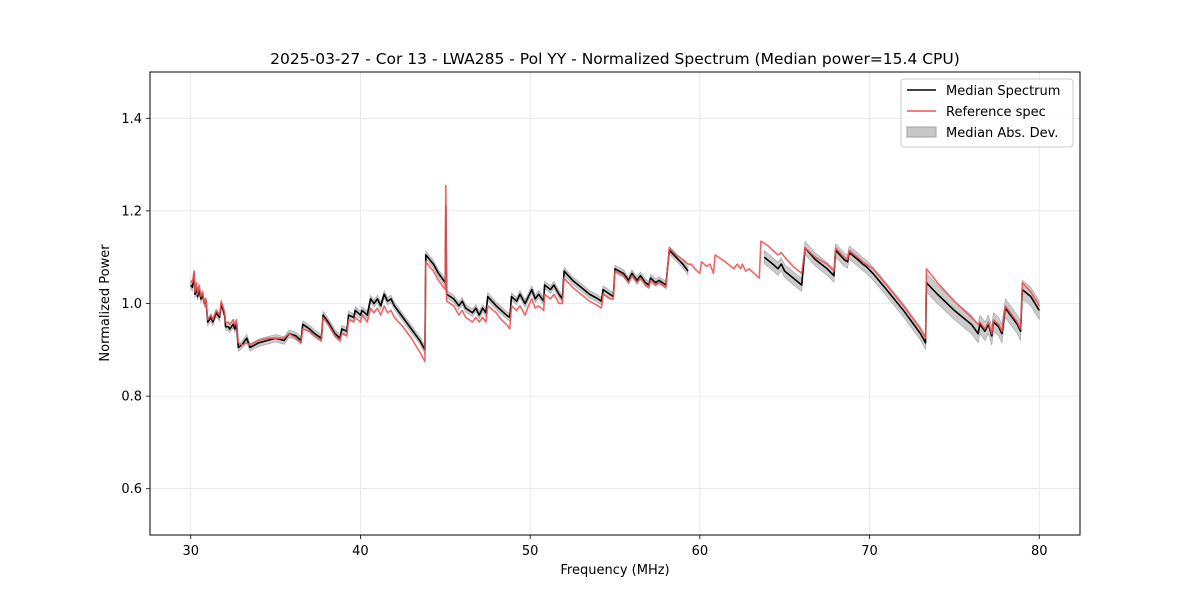  I want to click on y-axis-ticks: 0.6 0.8 1.0 1.2 1.4, so click(135, 304).